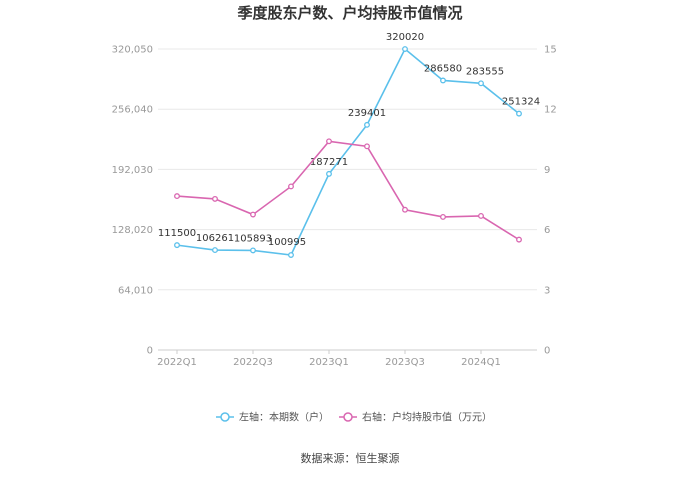 This screenshot has width=700, height=478. I want to click on x-tick-label: 2022Q1, so click(177, 362).